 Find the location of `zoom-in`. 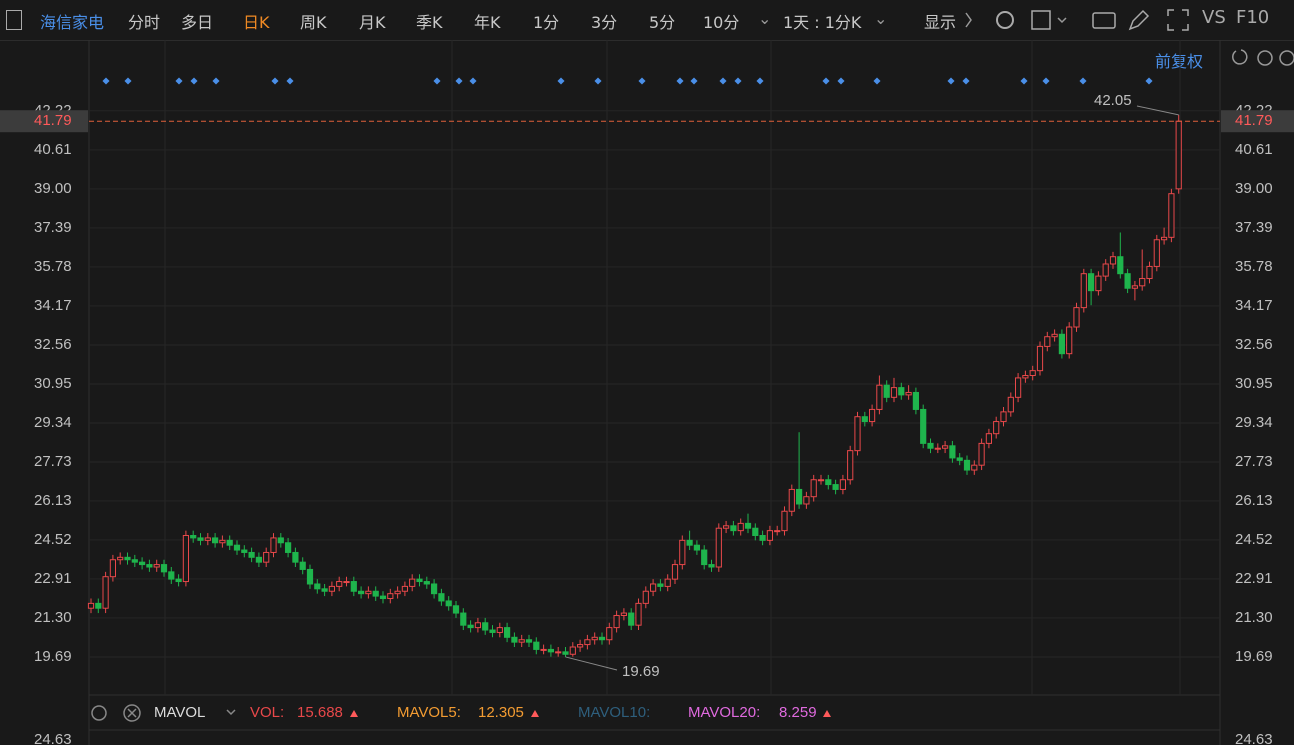

zoom-in is located at coordinates (1286, 58).